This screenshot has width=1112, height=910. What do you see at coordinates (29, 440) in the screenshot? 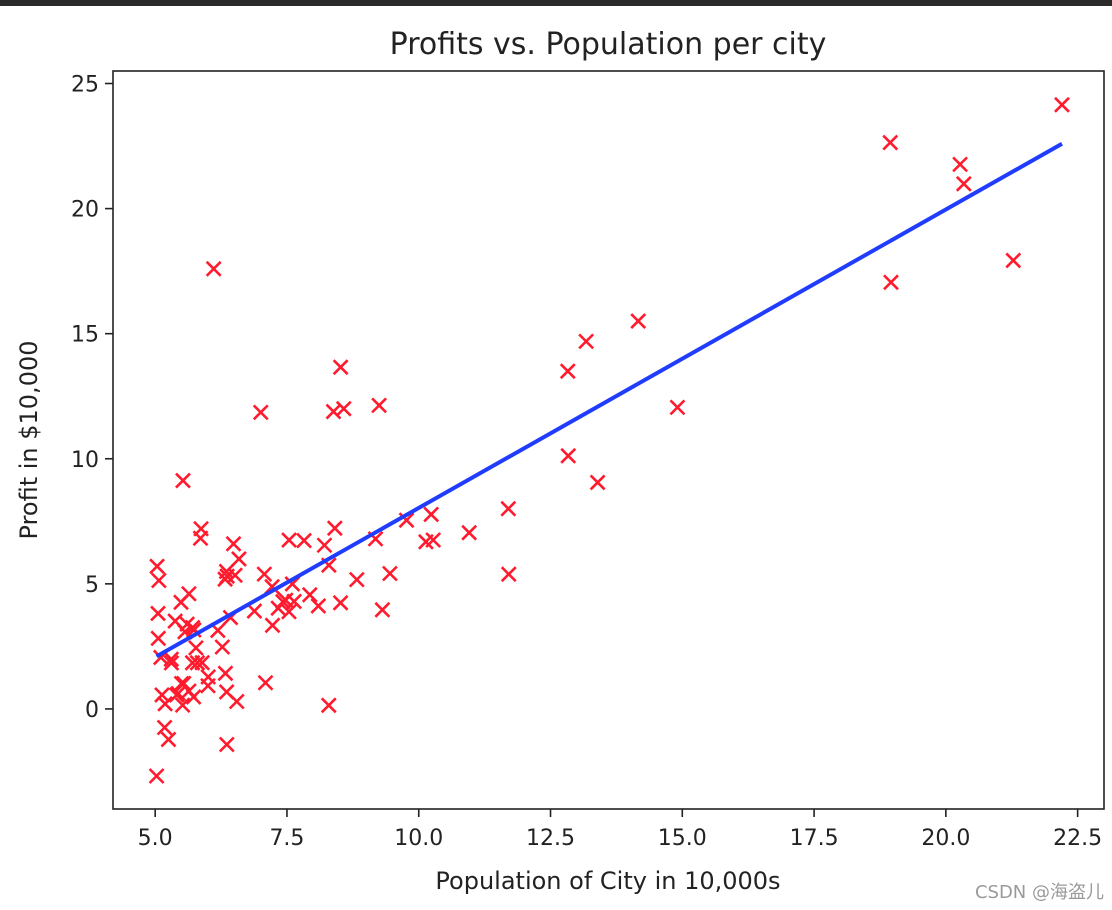
I see `y-axis-title: Profit in $10,000` at bounding box center [29, 440].